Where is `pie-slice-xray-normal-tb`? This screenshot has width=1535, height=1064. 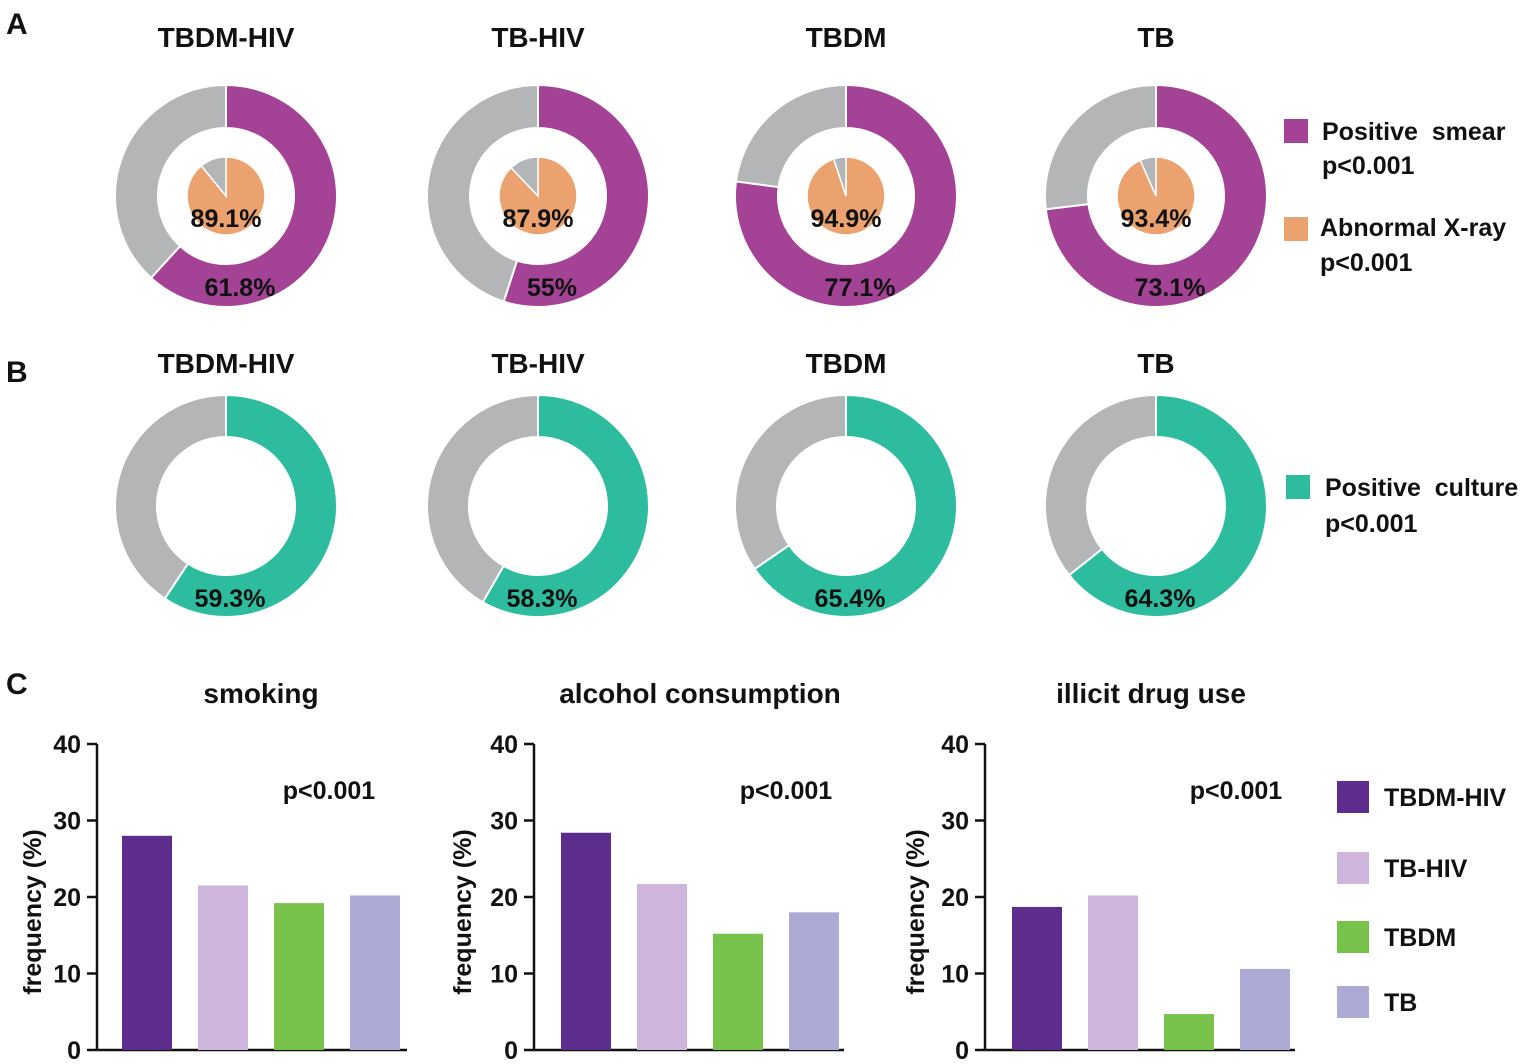 pie-slice-xray-normal-tb is located at coordinates (1148, 176).